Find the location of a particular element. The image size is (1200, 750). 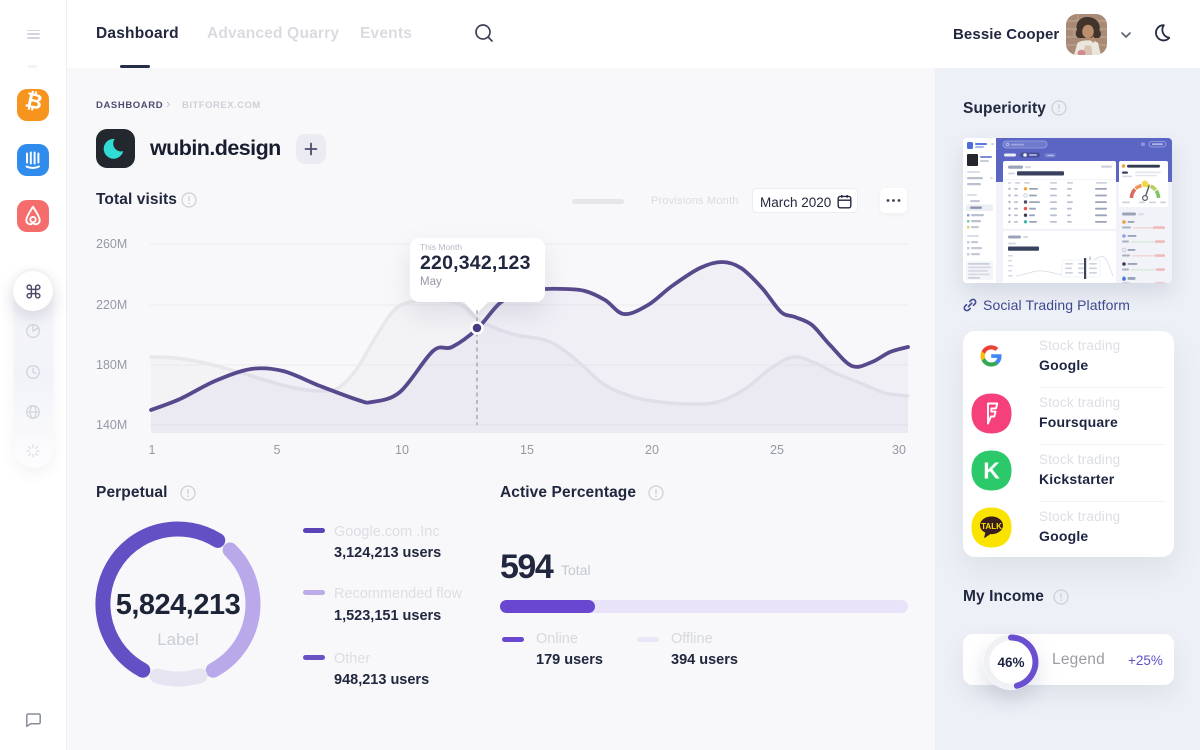

svg-text: K is located at coordinates (991, 471).